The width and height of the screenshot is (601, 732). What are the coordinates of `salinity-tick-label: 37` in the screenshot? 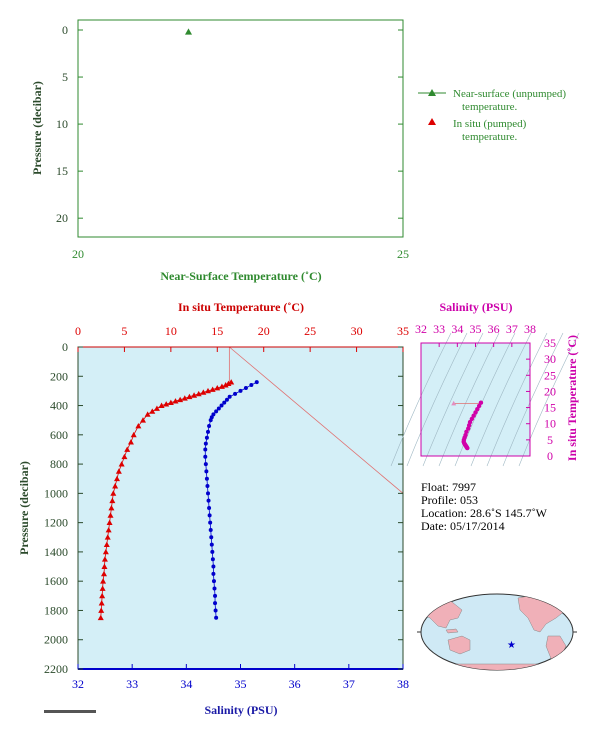 It's located at (349, 684).